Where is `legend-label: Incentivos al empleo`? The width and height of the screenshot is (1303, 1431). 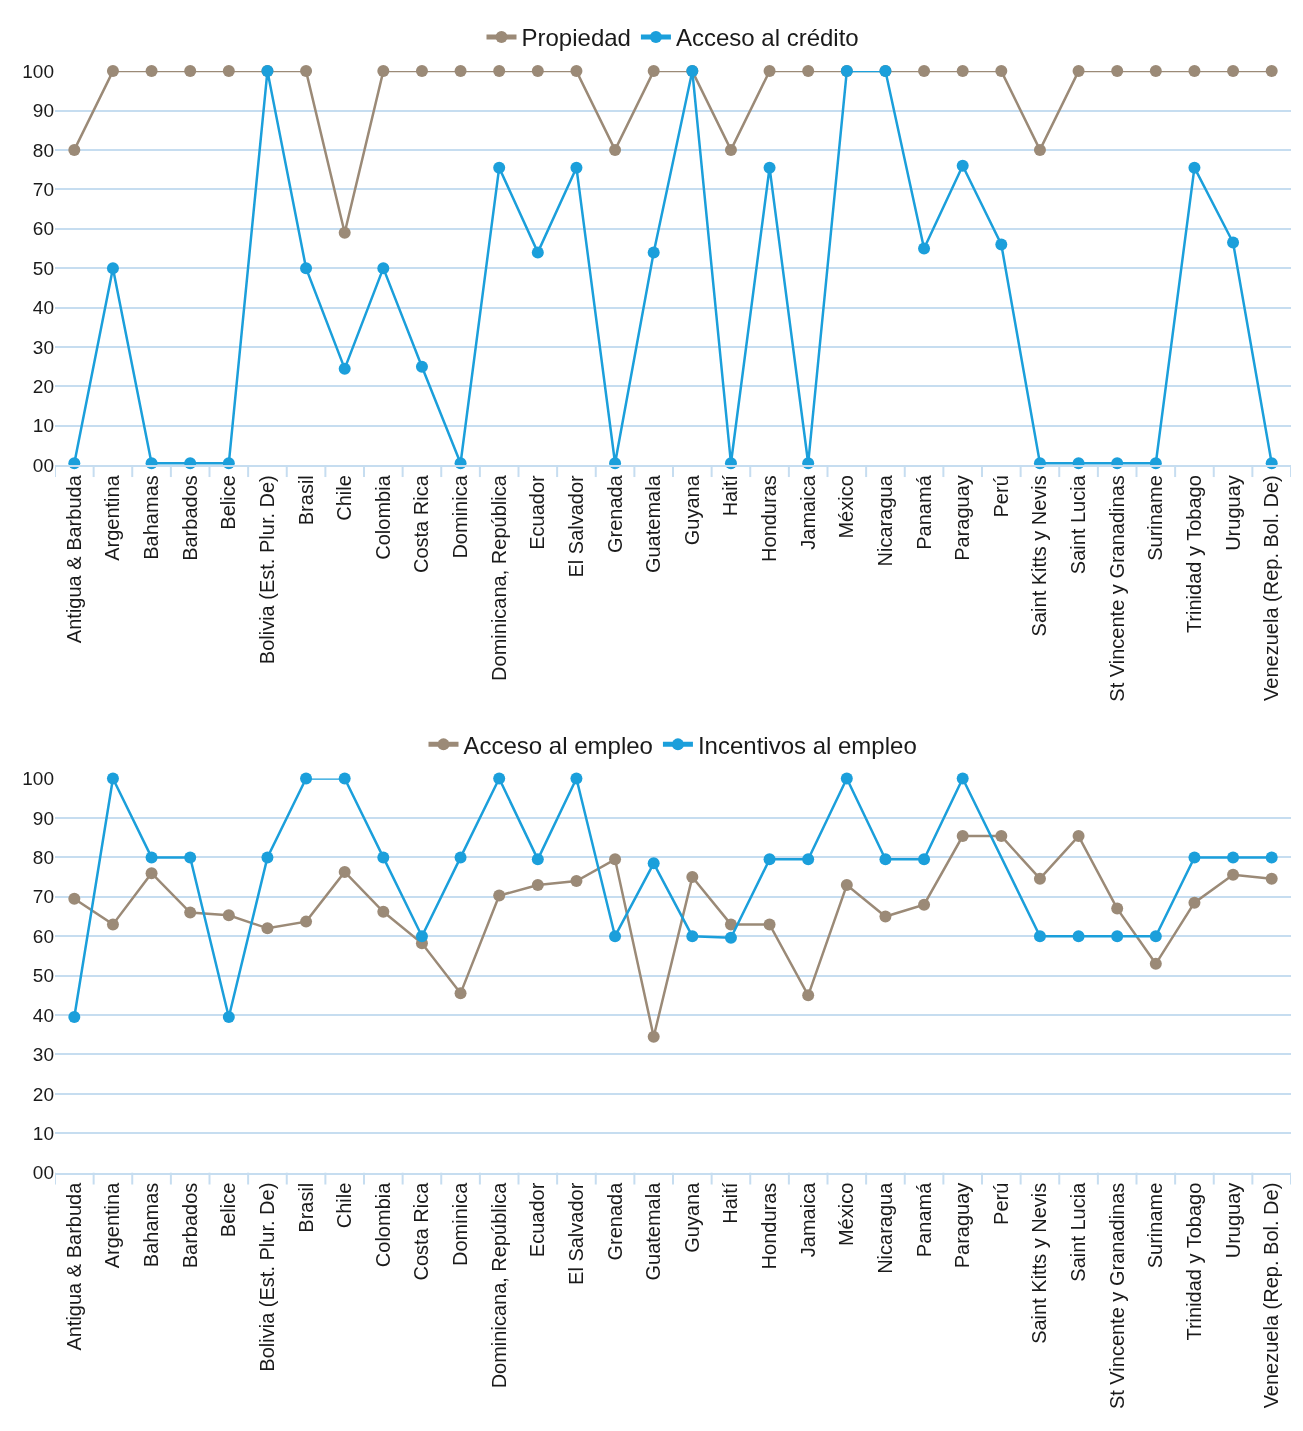 legend-label: Incentivos al empleo is located at coordinates (807, 745).